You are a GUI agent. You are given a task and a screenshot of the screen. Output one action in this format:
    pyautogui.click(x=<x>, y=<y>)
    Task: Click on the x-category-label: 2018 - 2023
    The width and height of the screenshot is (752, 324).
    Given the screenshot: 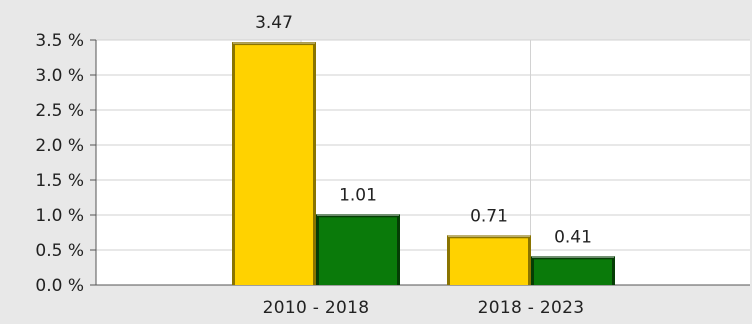 What is the action you would take?
    pyautogui.click(x=531, y=308)
    